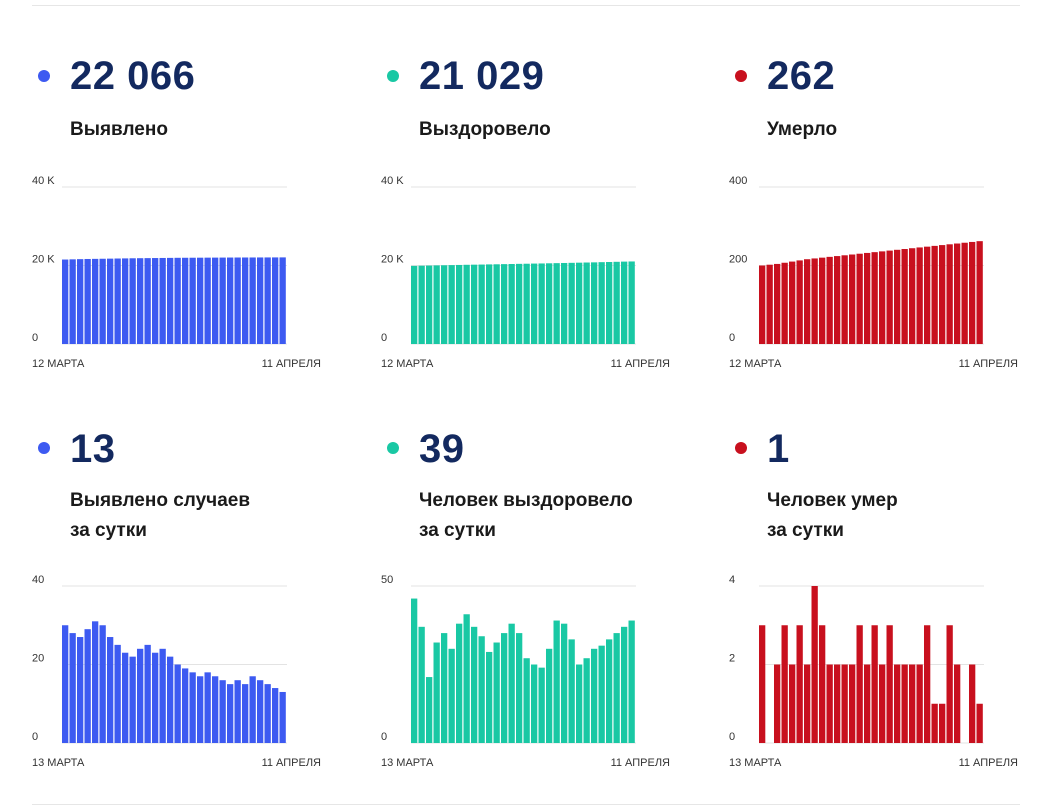 This screenshot has width=1050, height=812. What do you see at coordinates (176, 671) in the screenshot?
I see `chart-confirmed-daily: 0 20 40 13 МАРТА 11 АПРЕЛЯ` at bounding box center [176, 671].